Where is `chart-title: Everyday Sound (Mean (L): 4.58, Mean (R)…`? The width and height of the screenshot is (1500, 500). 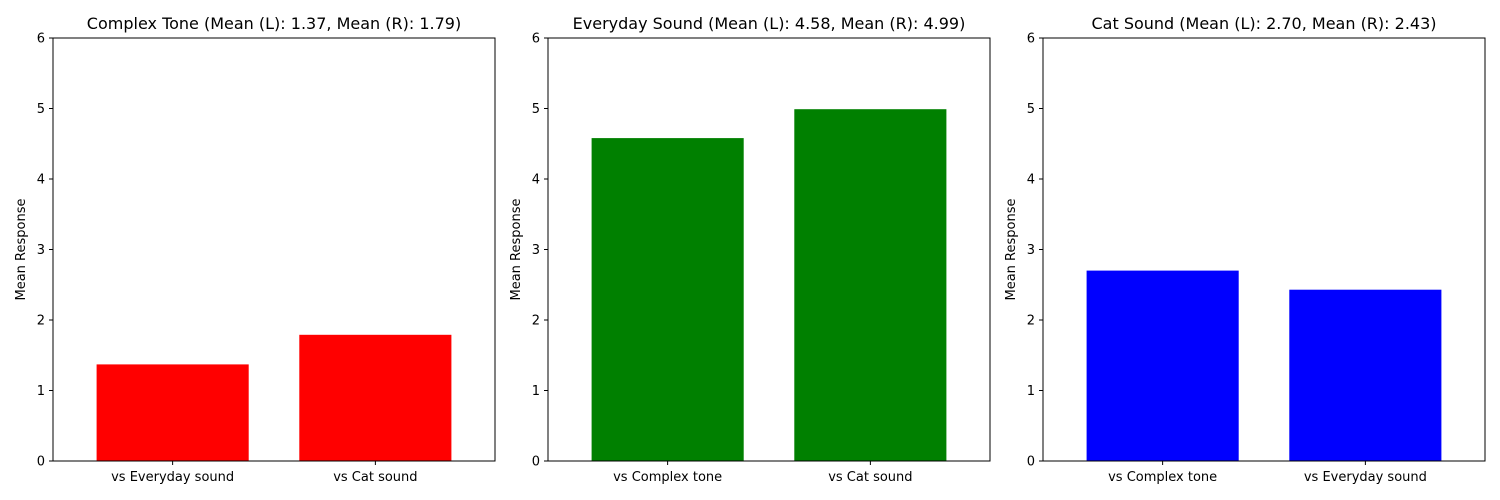
chart-title: Everyday Sound (Mean (L): 4.58, Mean (R)… is located at coordinates (769, 23).